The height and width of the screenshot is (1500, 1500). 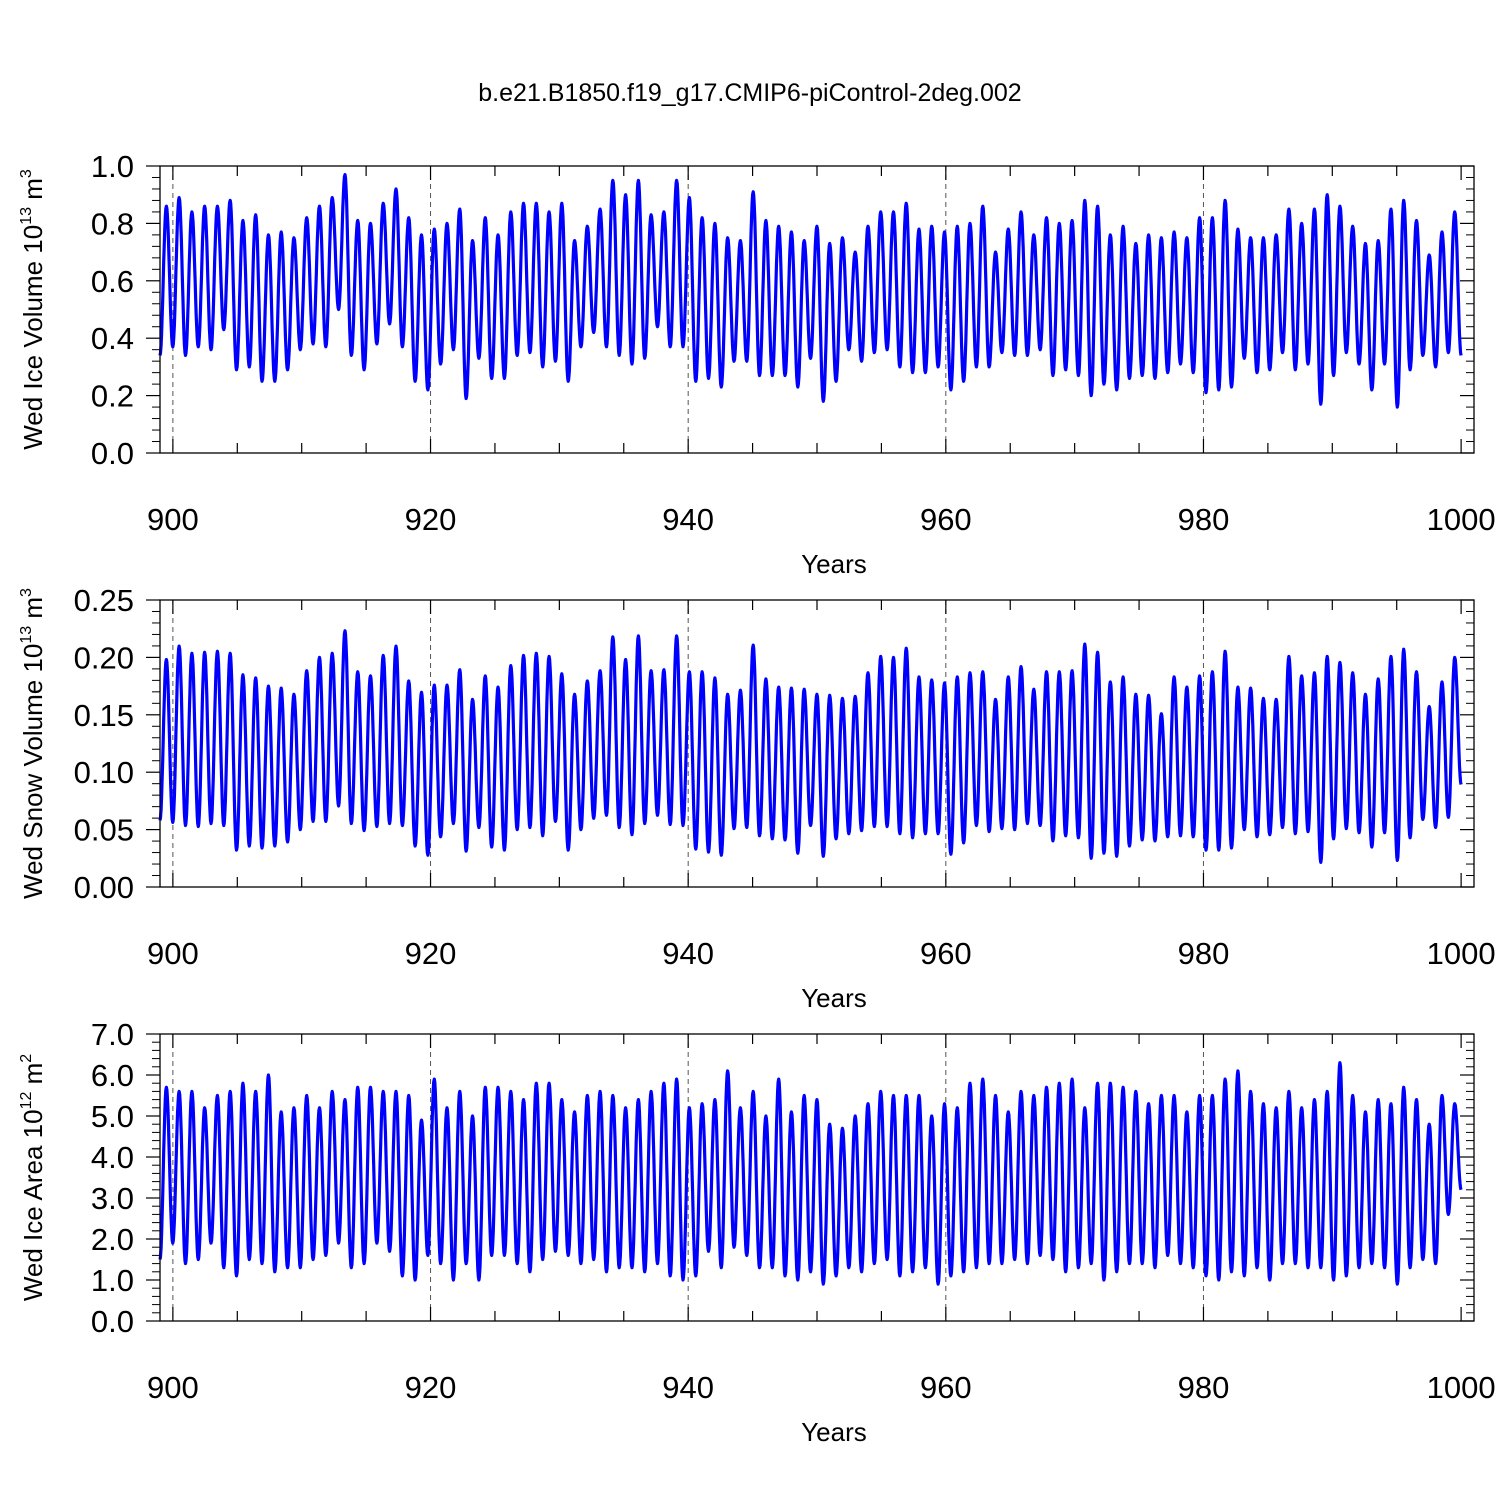 I want to click on y-tick-label: 5.0, so click(x=112, y=1116).